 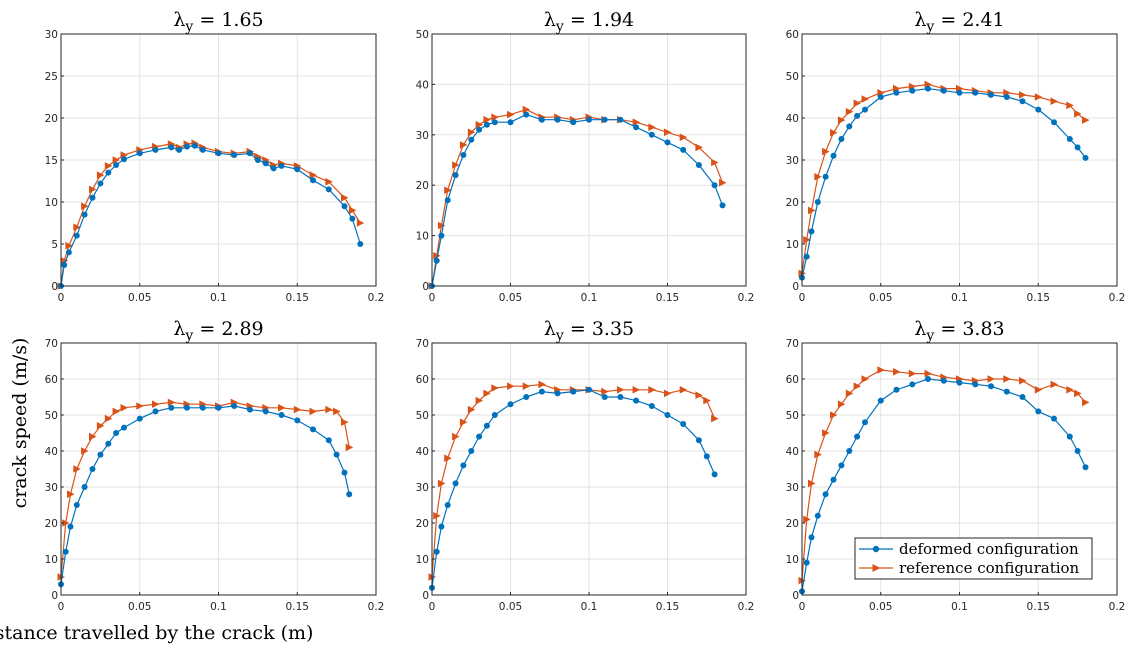 What do you see at coordinates (959, 22) in the screenshot?
I see `subplot-title: λy = 2.41` at bounding box center [959, 22].